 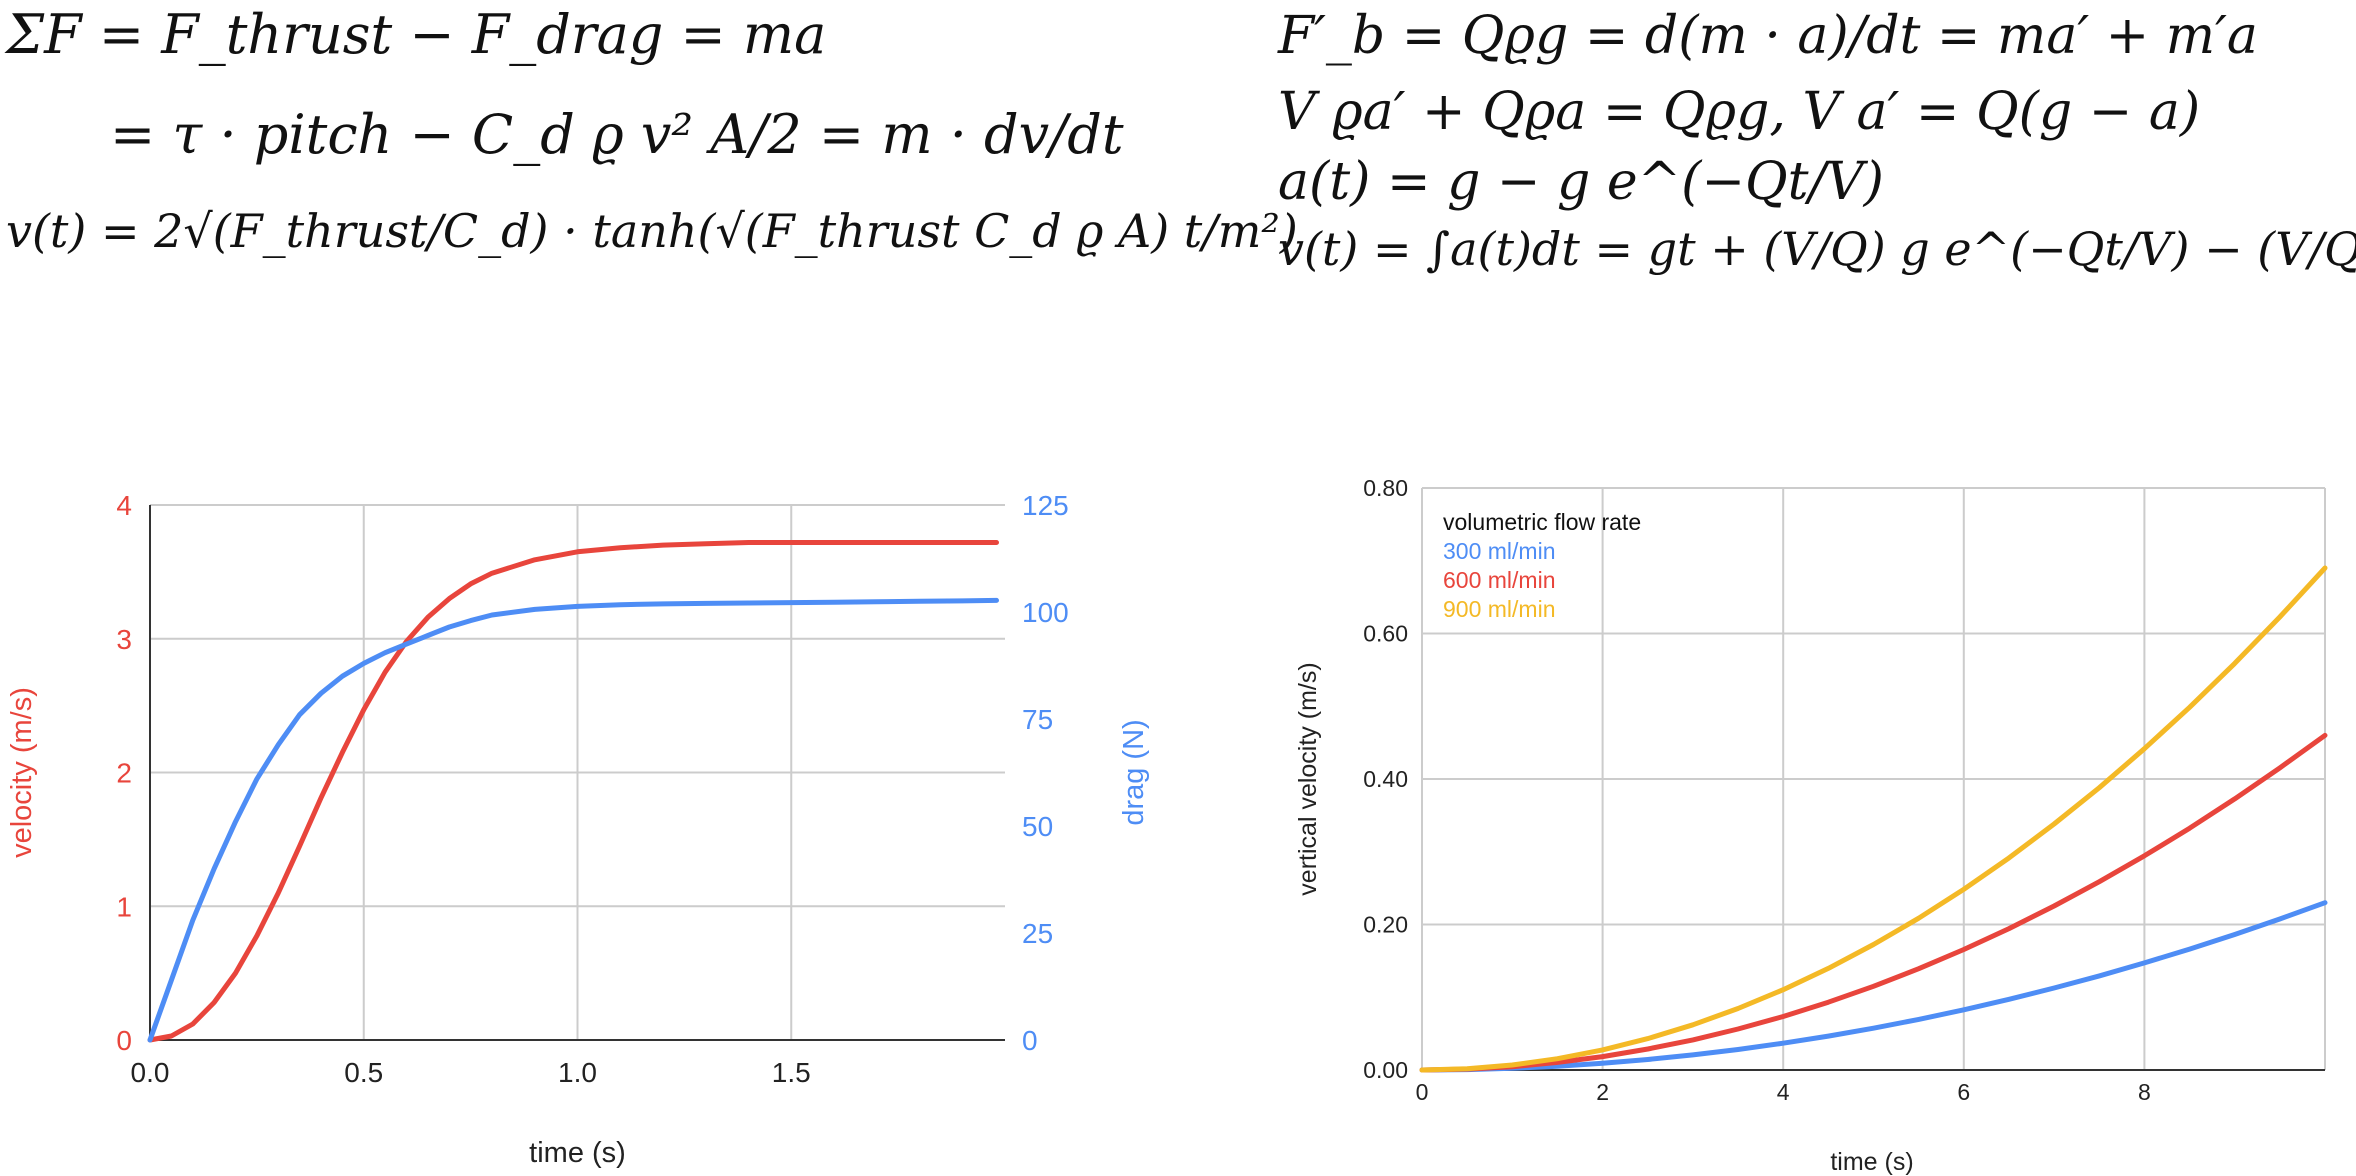 What do you see at coordinates (1045, 505) in the screenshot?
I see `chart1-y2-tick-label: 125` at bounding box center [1045, 505].